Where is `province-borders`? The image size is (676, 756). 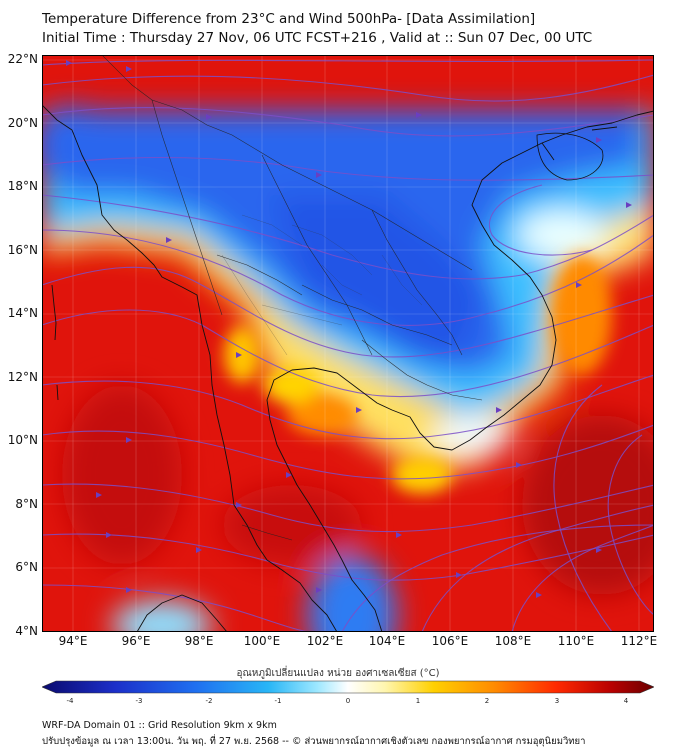 province-borders is located at coordinates (322, 285).